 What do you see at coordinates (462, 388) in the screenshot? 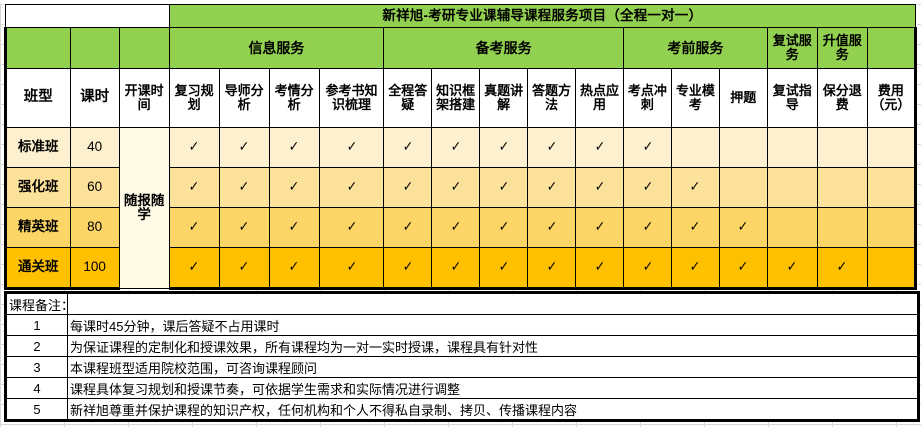
I see `note-row: 4 课程具体复习规划和授课节奏，可依据学生需求和实际情况进行调整` at bounding box center [462, 388].